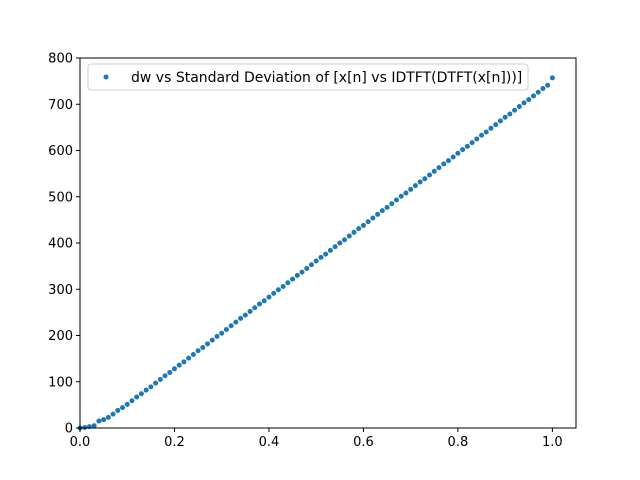  What do you see at coordinates (316, 439) in the screenshot?
I see `x-axis: 0.0 0.2 0.4 0.6 0.8 1.0` at bounding box center [316, 439].